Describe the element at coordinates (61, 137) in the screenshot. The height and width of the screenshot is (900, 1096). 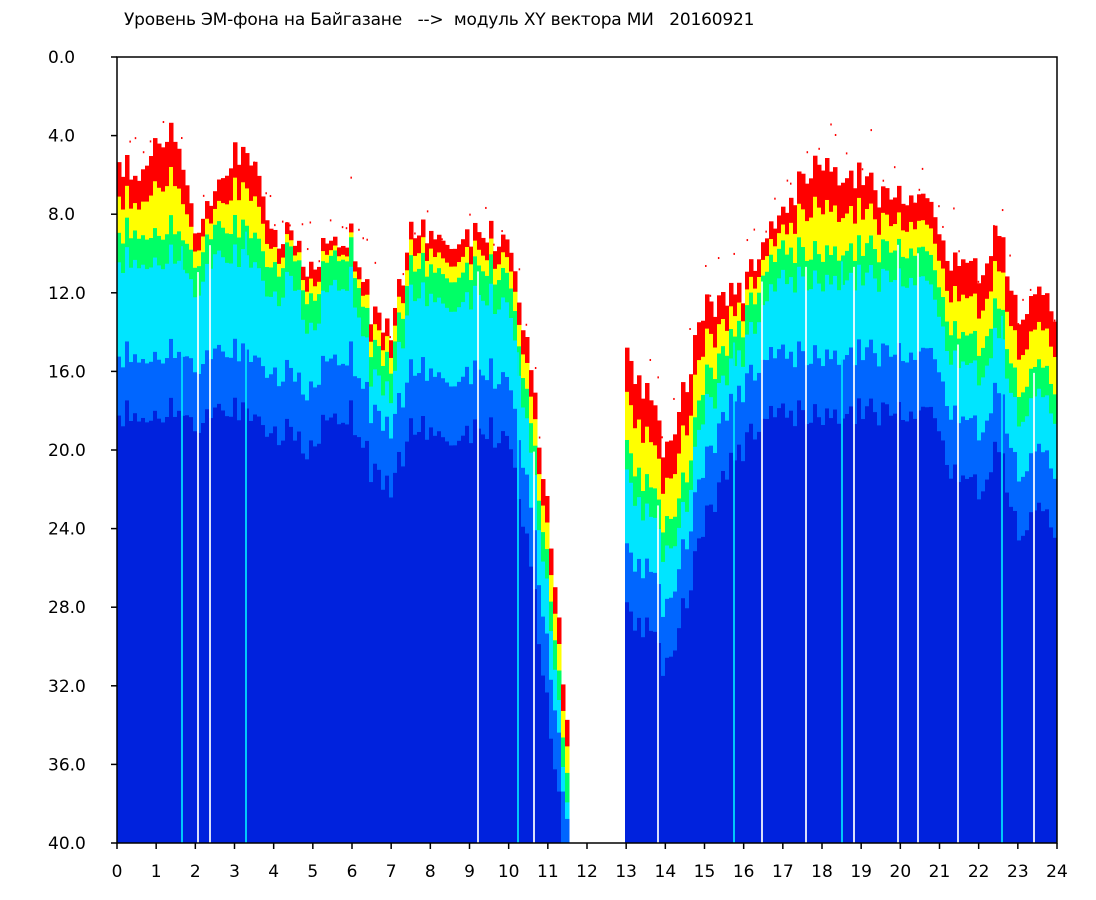
I see `y-tick-label: 4.0` at that location.